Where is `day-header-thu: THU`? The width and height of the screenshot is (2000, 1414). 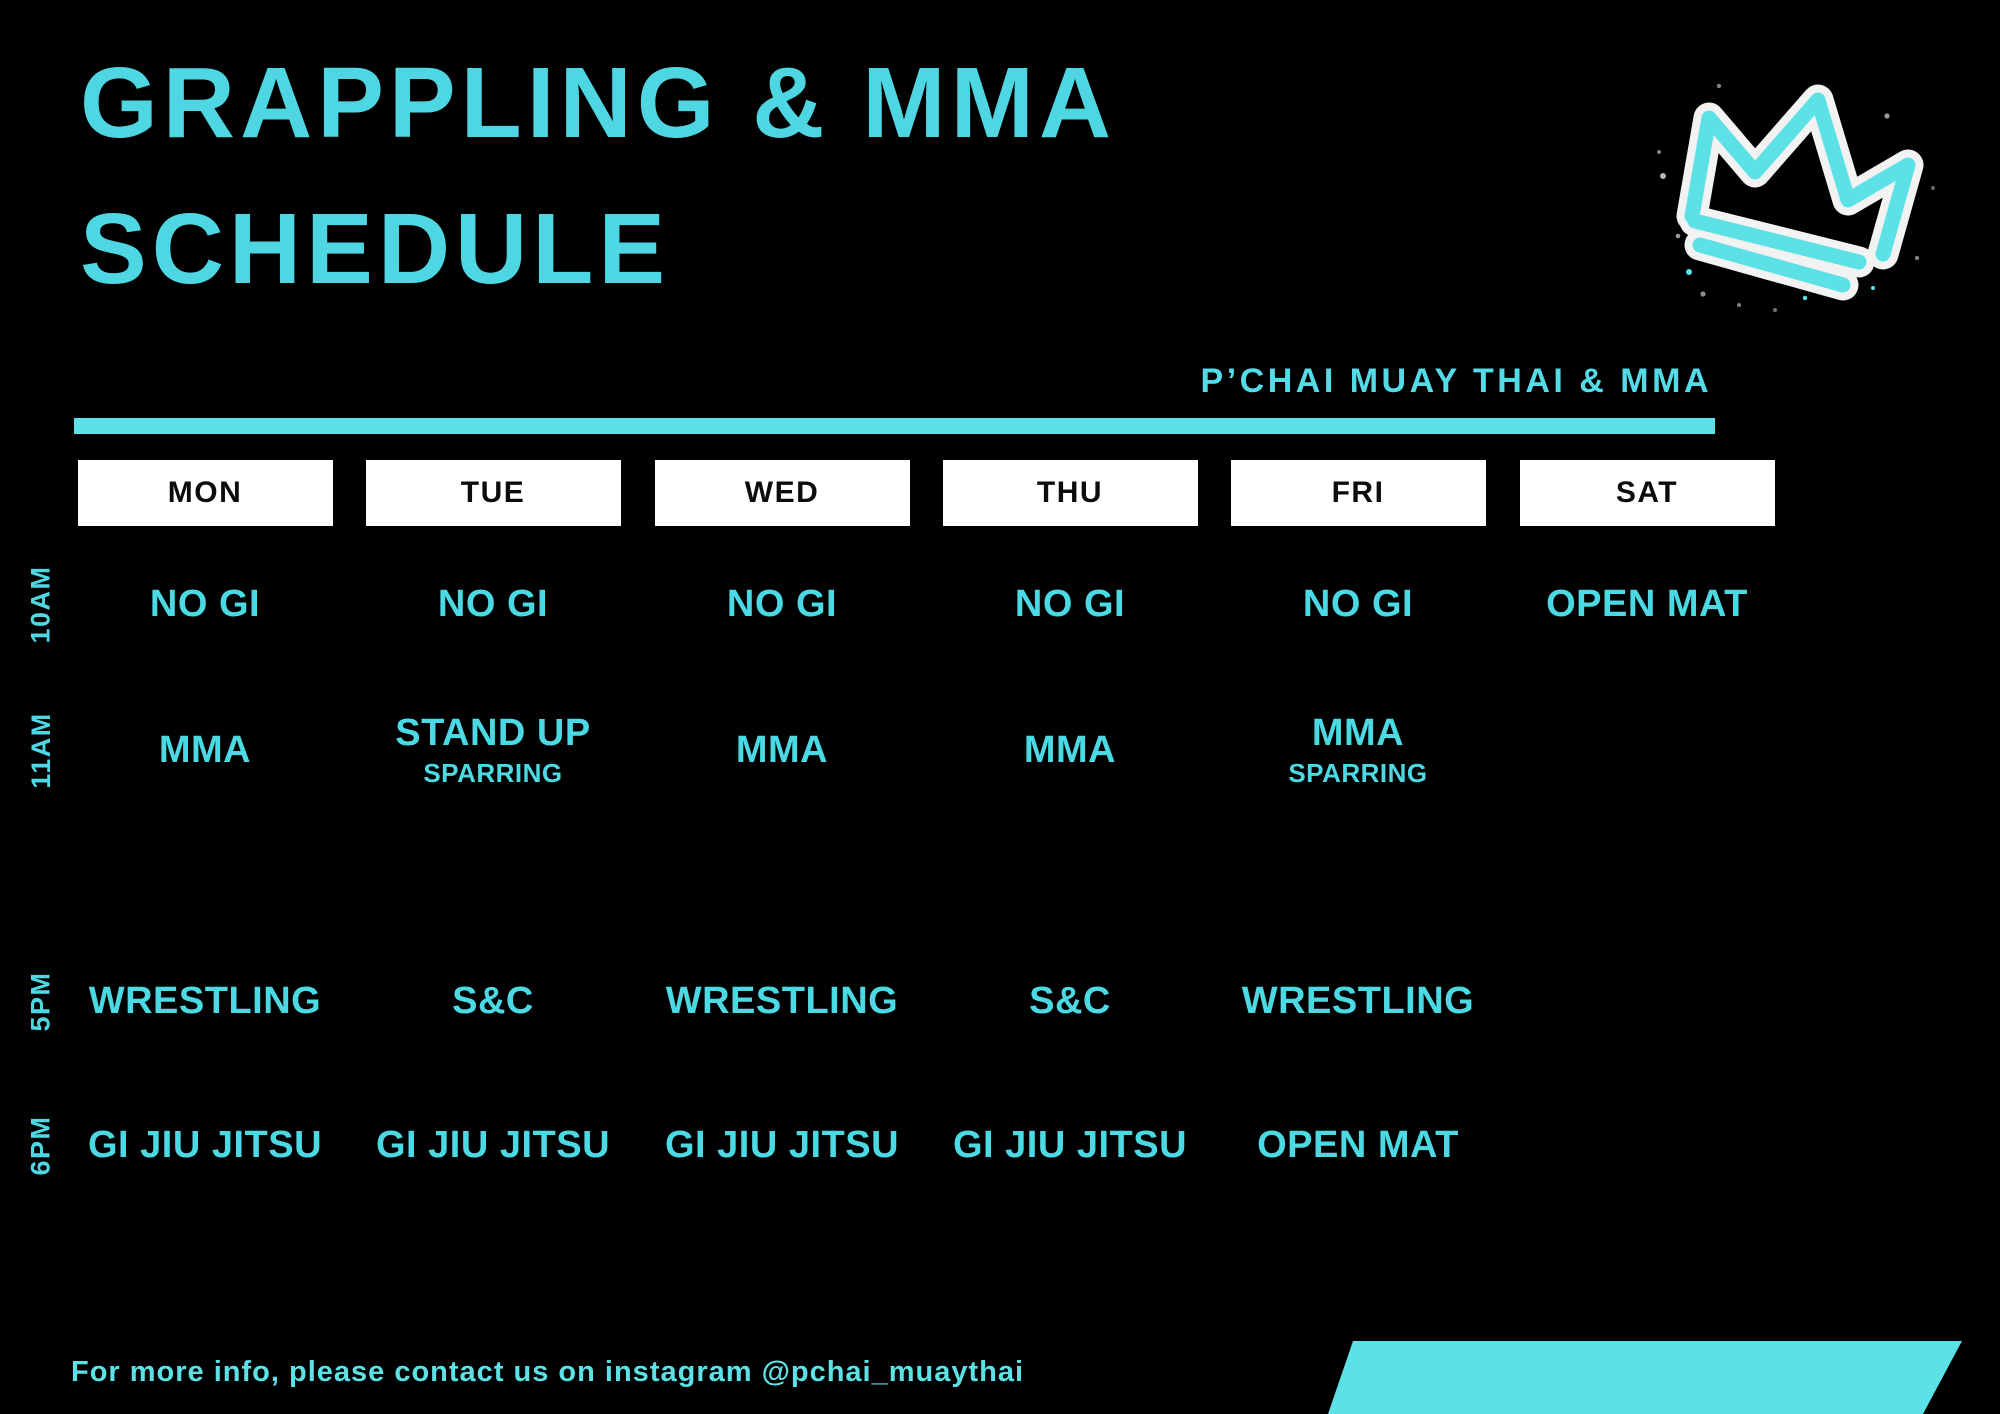
day-header-thu: THU is located at coordinates (1070, 493).